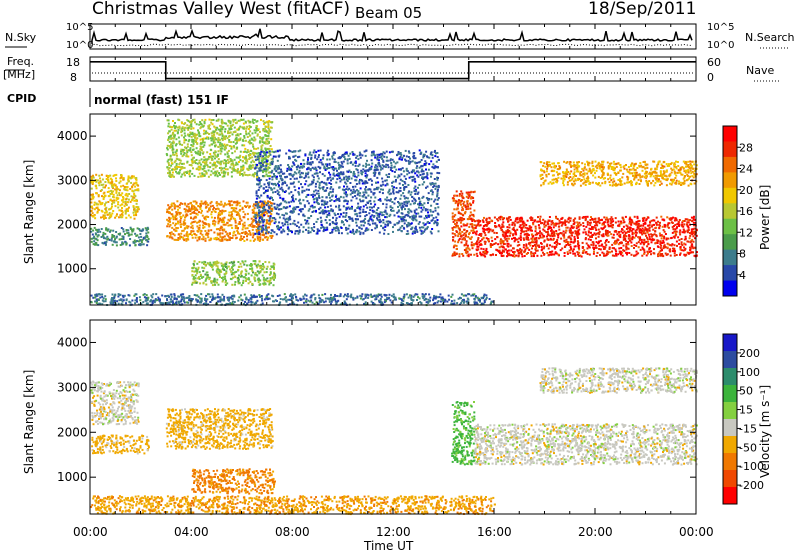 Image resolution: width=800 pixels, height=554 pixels. I want to click on freq-tick-bottom: 8, so click(73, 77).